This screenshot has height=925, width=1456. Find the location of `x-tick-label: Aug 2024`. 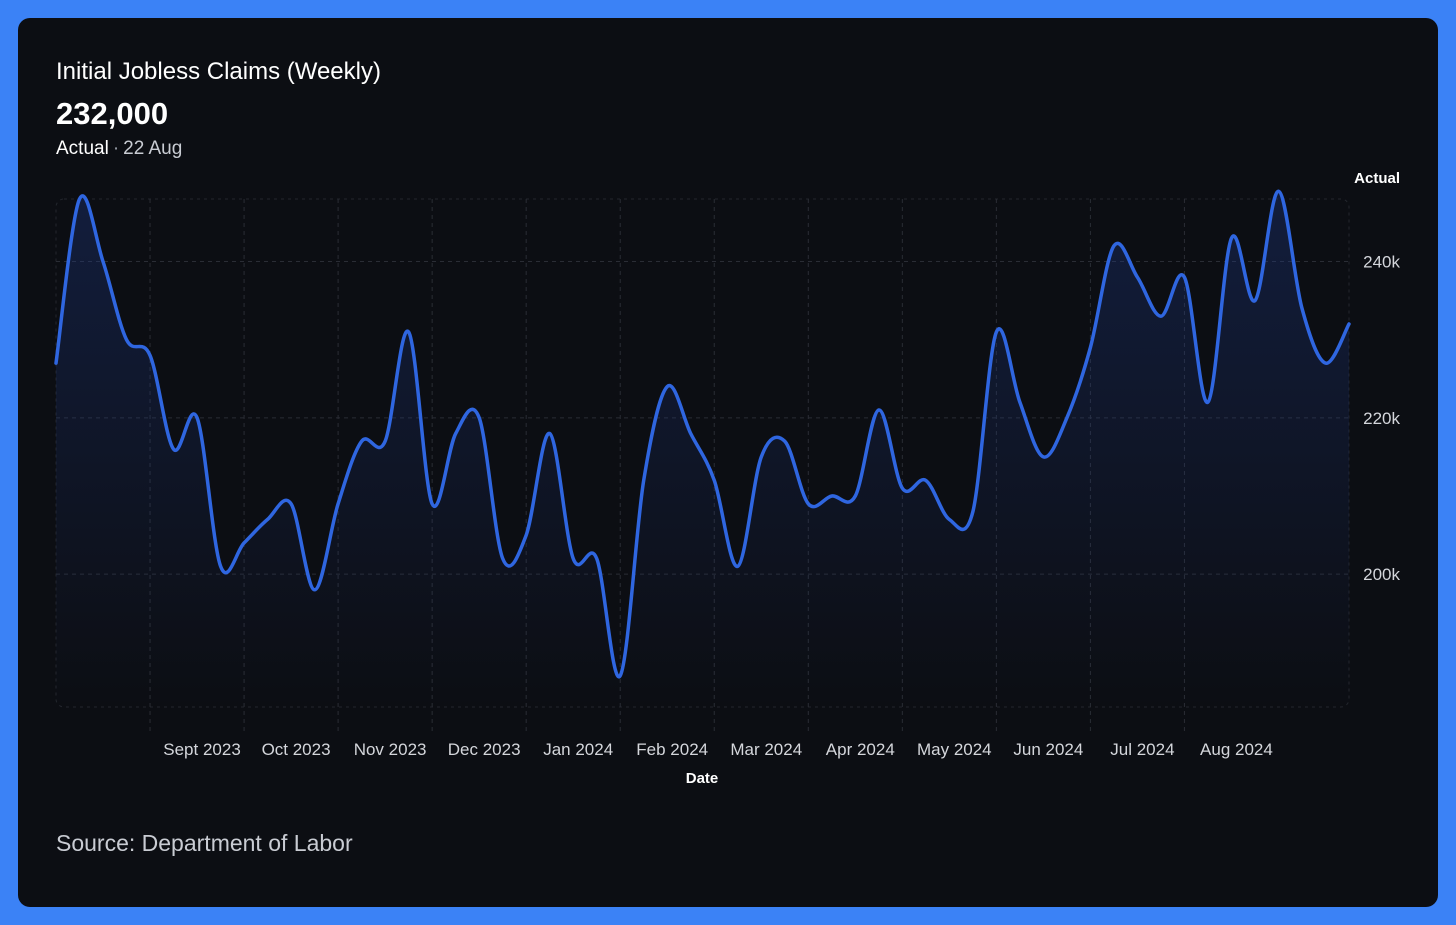

x-tick-label: Aug 2024 is located at coordinates (1236, 749).